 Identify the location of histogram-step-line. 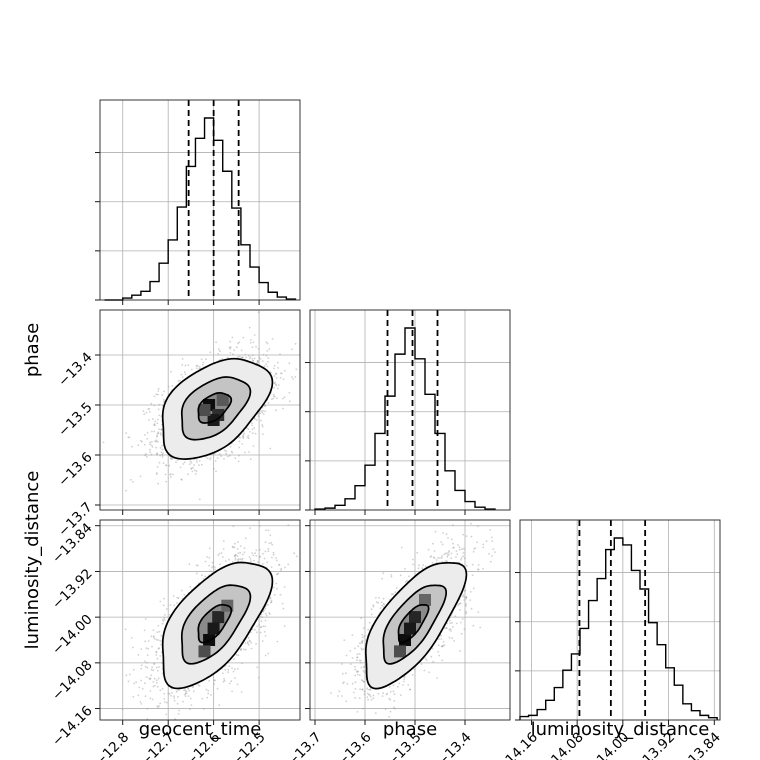
(200, 209).